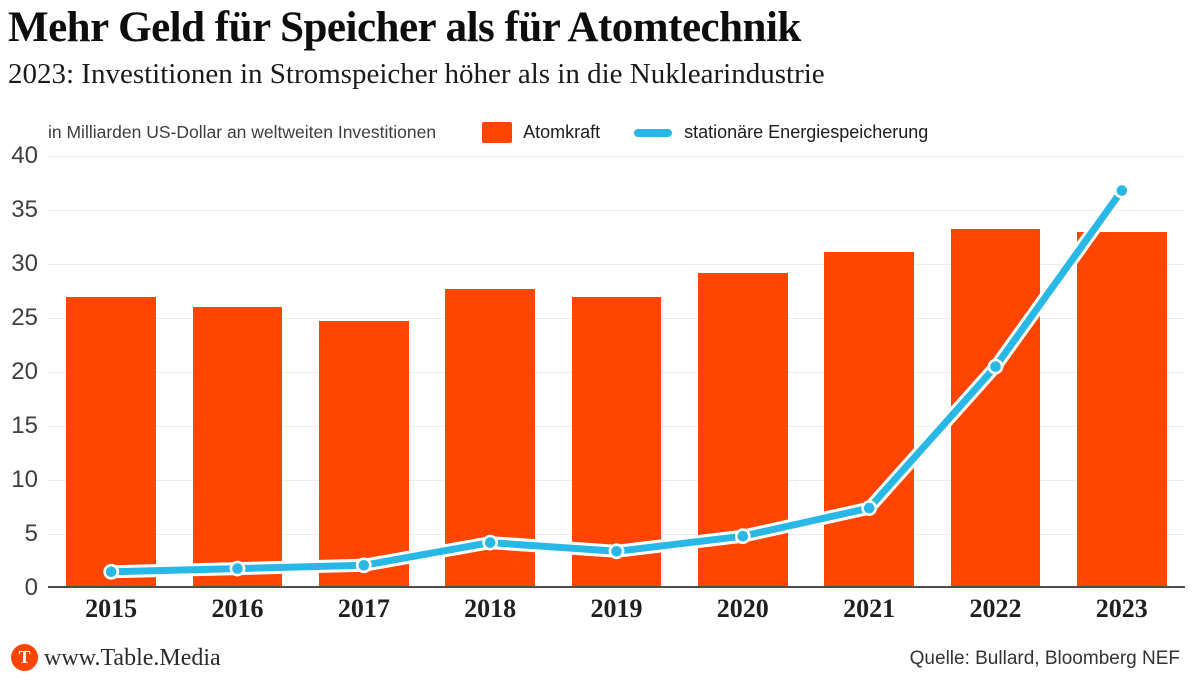 This screenshot has height=686, width=1200. Describe the element at coordinates (869, 508) in the screenshot. I see `line-point-2021` at that location.